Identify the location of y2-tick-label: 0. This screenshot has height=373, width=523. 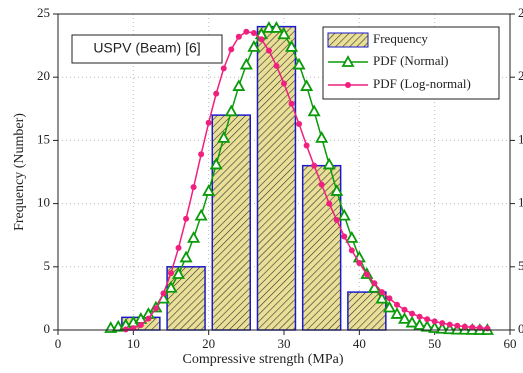
(520, 328).